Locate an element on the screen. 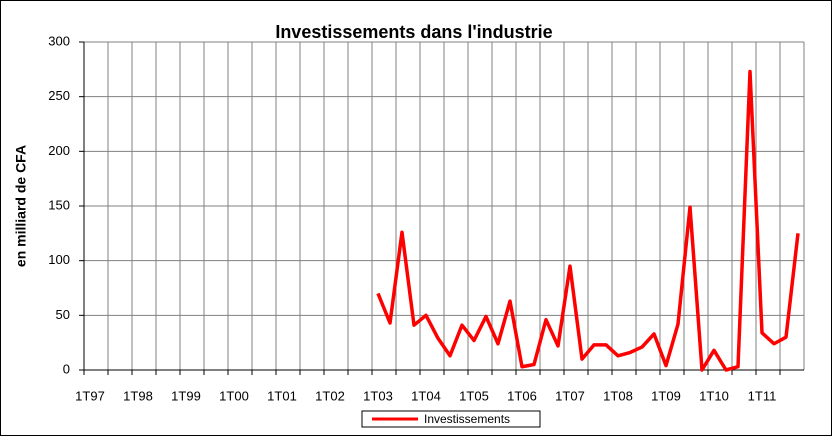 This screenshot has height=436, width=832. chart-title: Investissements dans l'industrie is located at coordinates (413, 32).